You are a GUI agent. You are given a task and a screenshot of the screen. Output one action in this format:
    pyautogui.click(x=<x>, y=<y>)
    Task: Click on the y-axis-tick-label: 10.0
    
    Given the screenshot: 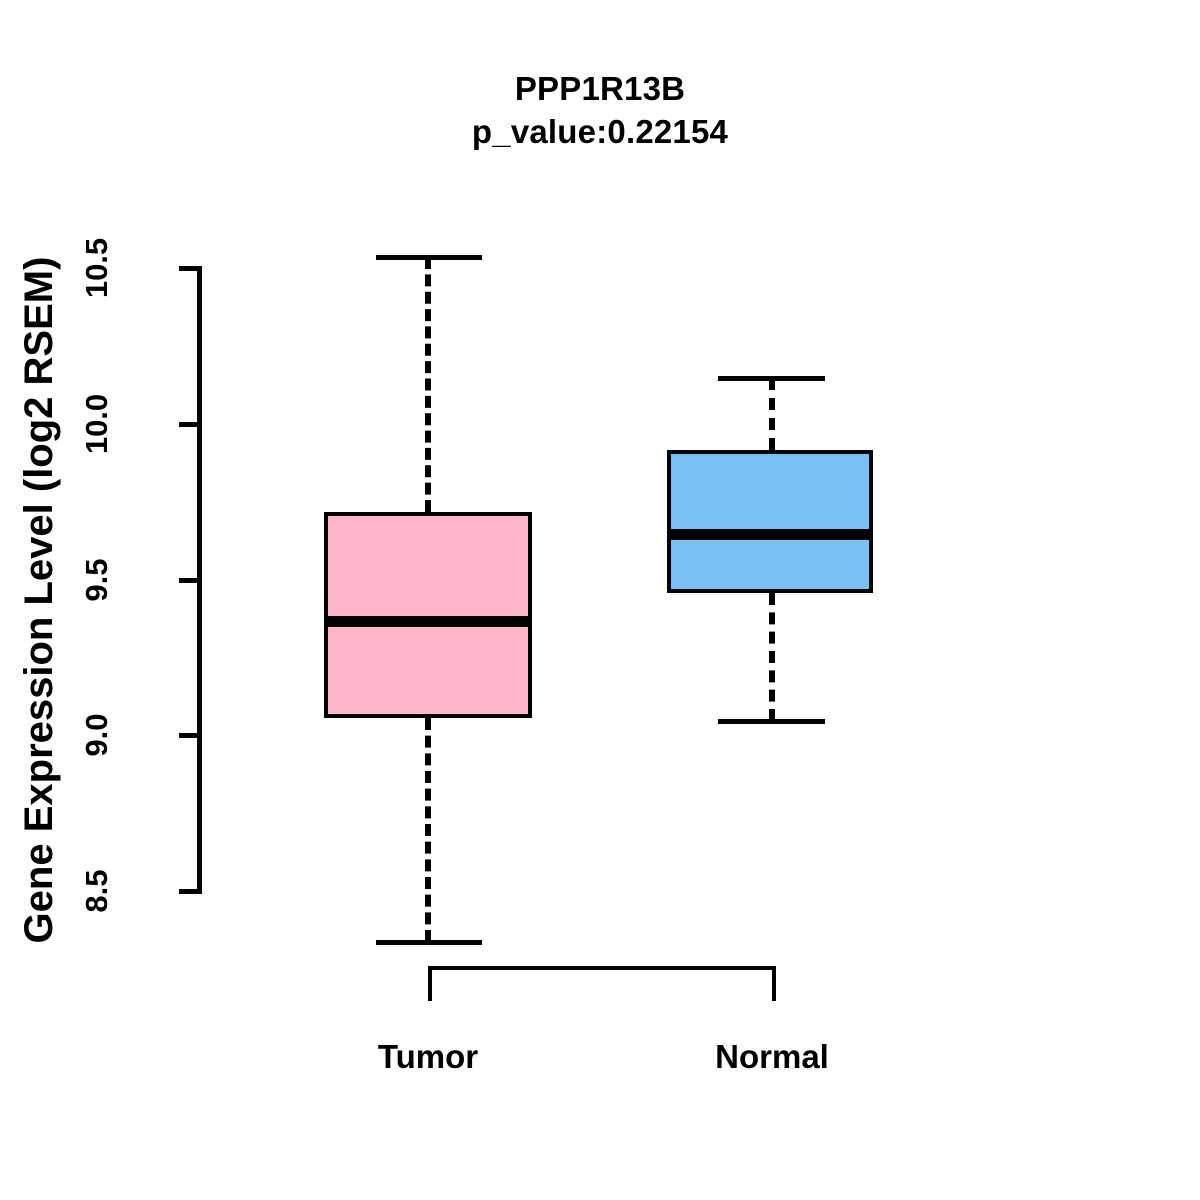 What is the action you would take?
    pyautogui.click(x=96, y=423)
    